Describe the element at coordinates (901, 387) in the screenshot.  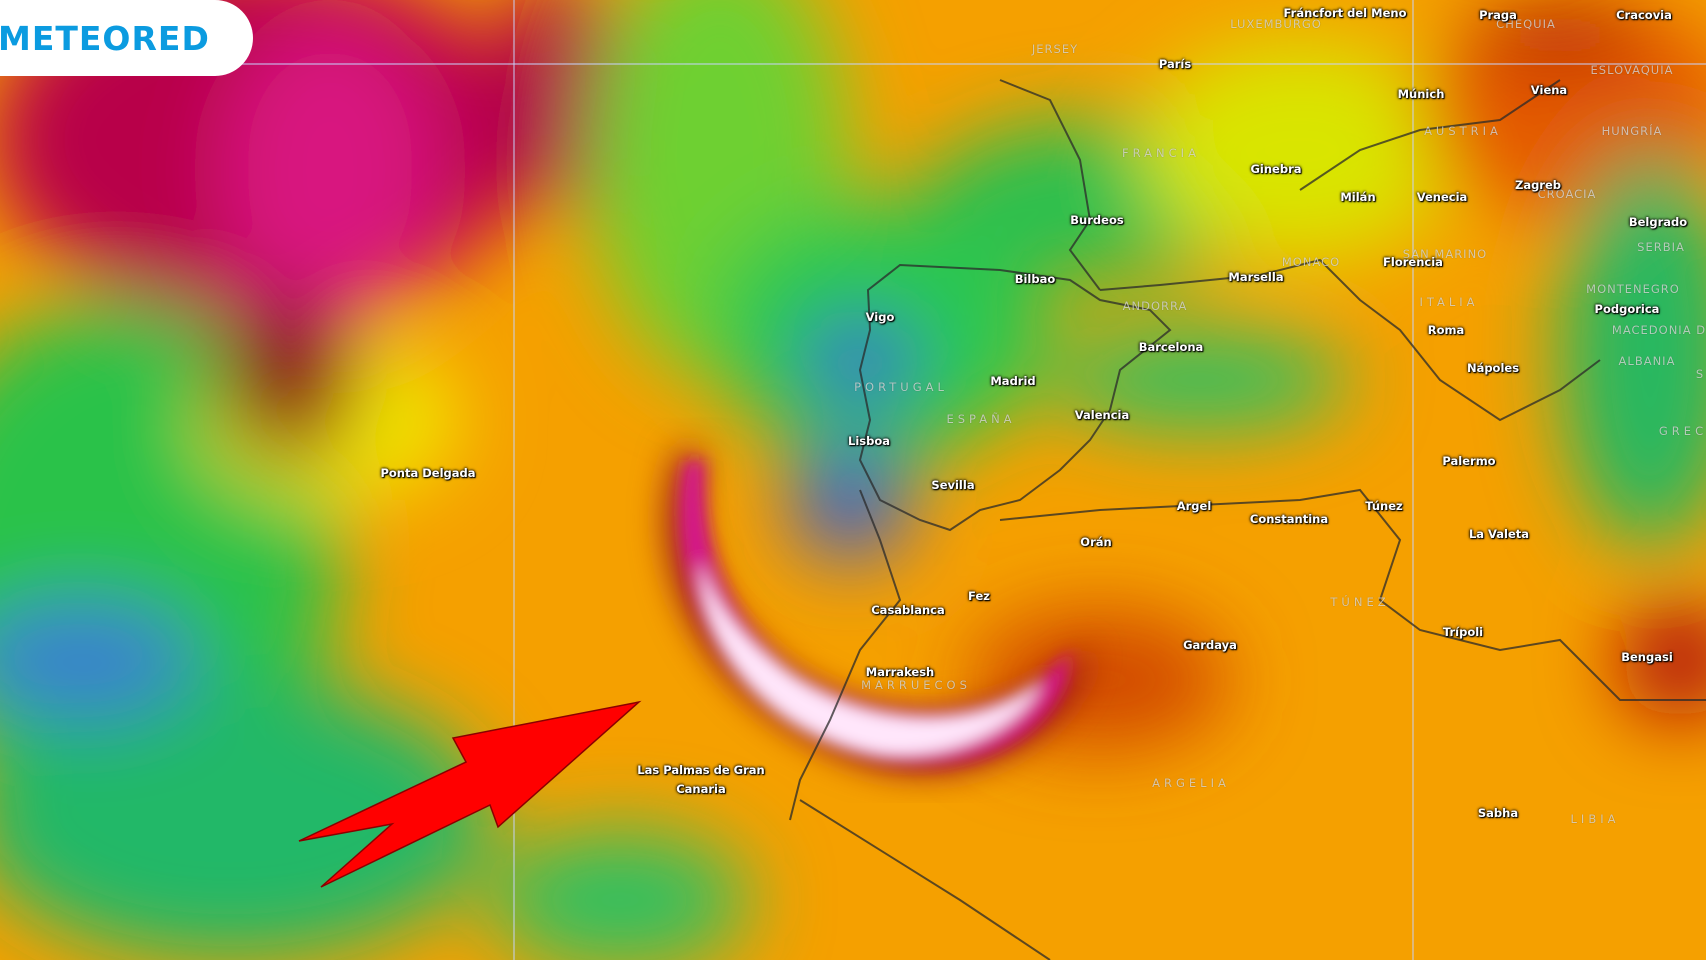
I see `country-label: PORTUGAL` at that location.